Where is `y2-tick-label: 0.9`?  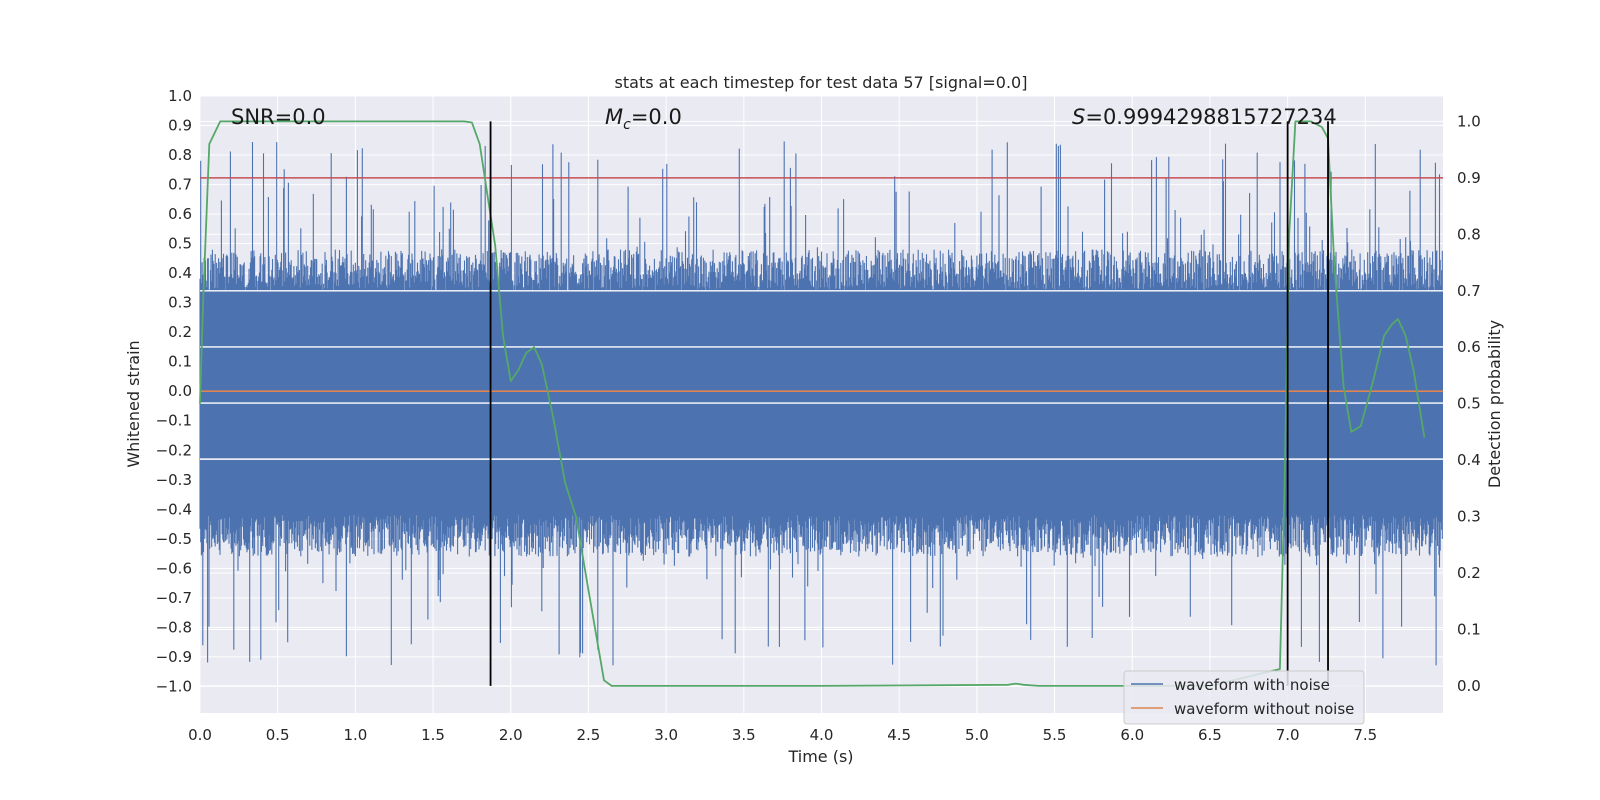 y2-tick-label: 0.9 is located at coordinates (1469, 178).